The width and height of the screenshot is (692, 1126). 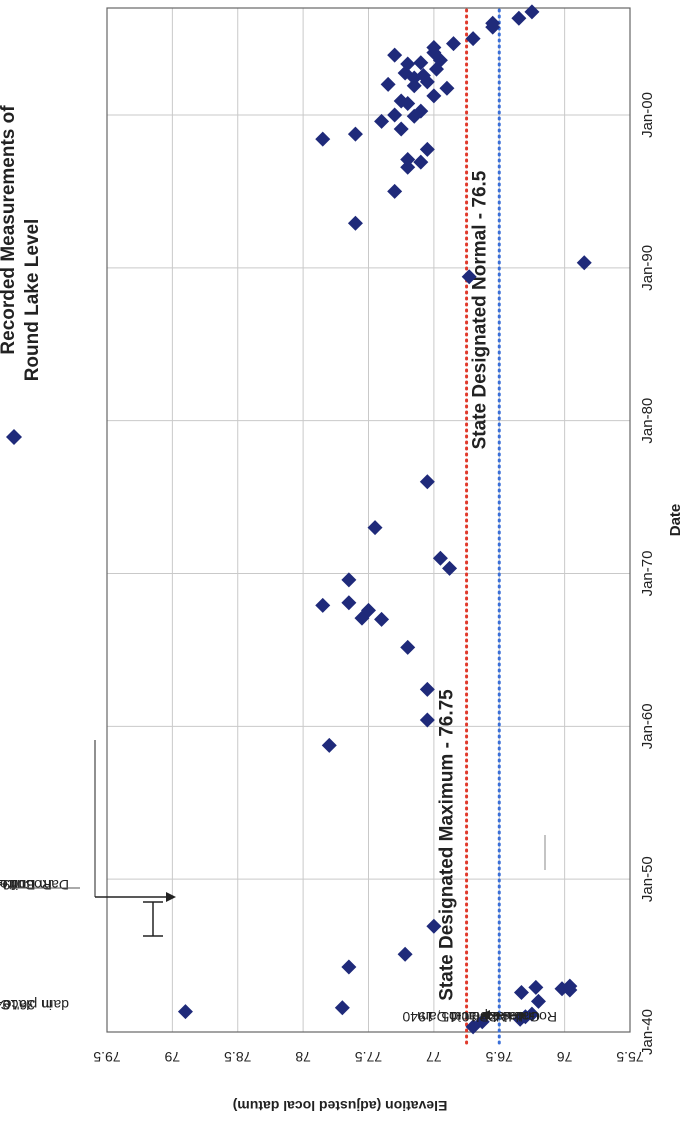 What do you see at coordinates (647, 421) in the screenshot?
I see `x-tick-label: Jan-80` at bounding box center [647, 421].